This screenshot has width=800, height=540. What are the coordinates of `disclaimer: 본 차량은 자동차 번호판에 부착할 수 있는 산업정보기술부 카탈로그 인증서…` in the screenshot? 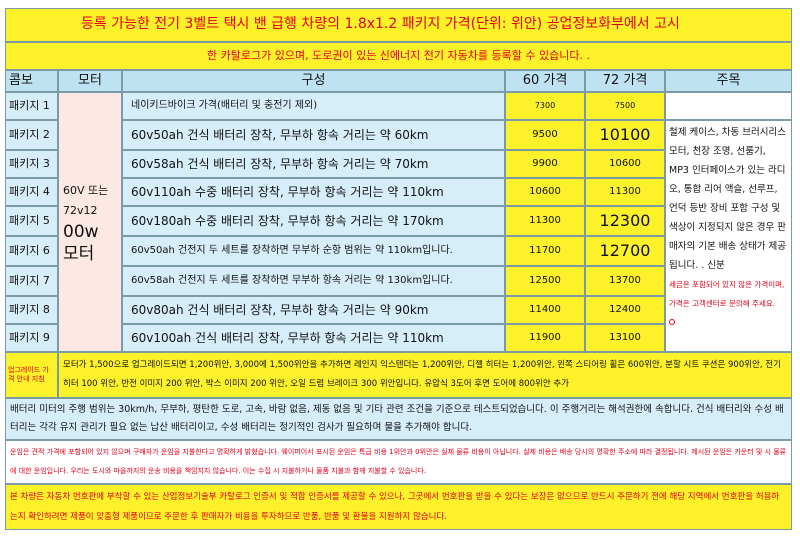 It's located at (398, 507).